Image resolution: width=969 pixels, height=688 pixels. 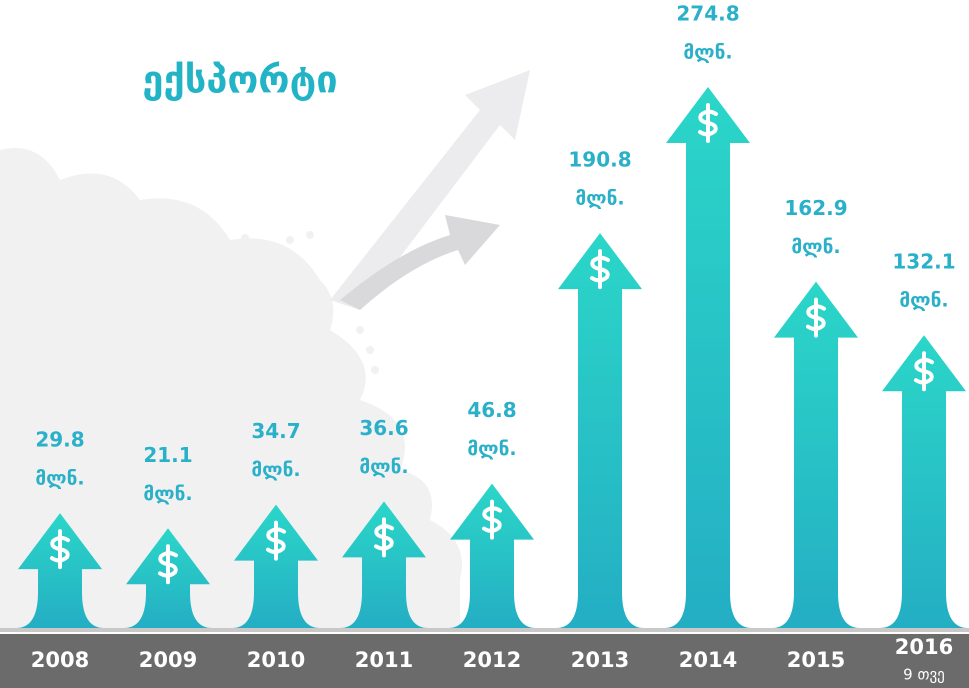 I want to click on x-tick-label: 2008, so click(x=60, y=660).